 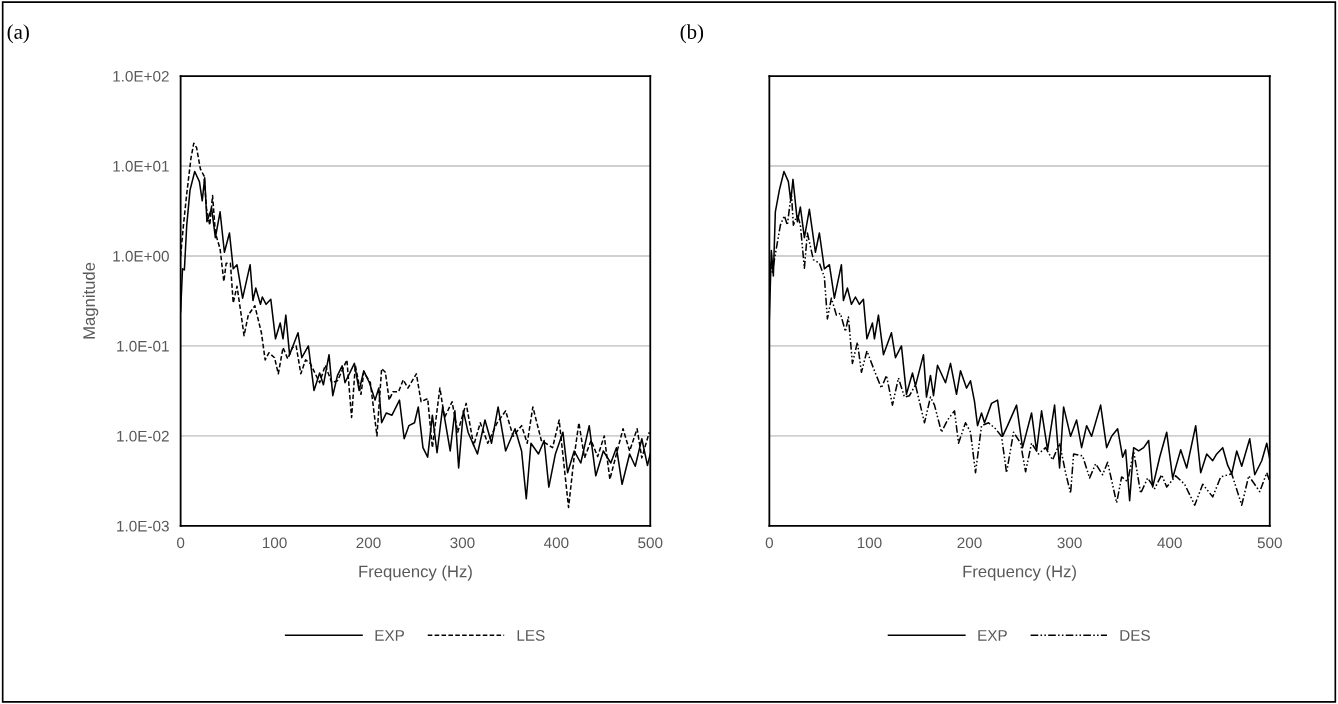 I want to click on chart-title: (b), so click(x=692, y=34).